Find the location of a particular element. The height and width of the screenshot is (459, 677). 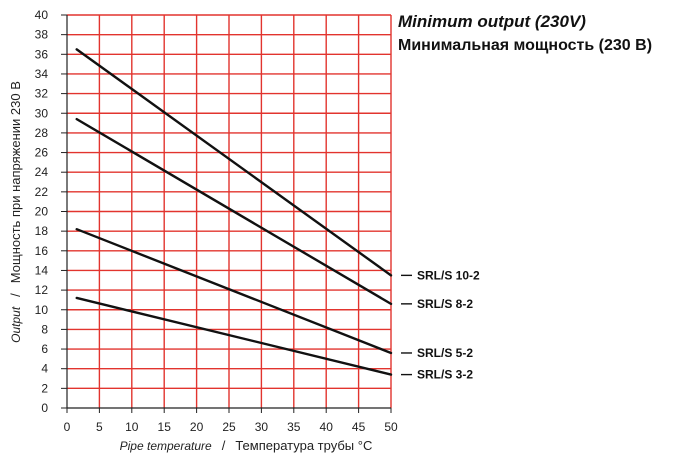

x-tick-labels: 0 5 10 15 20 25 30 35 40 45 50 is located at coordinates (231, 421).